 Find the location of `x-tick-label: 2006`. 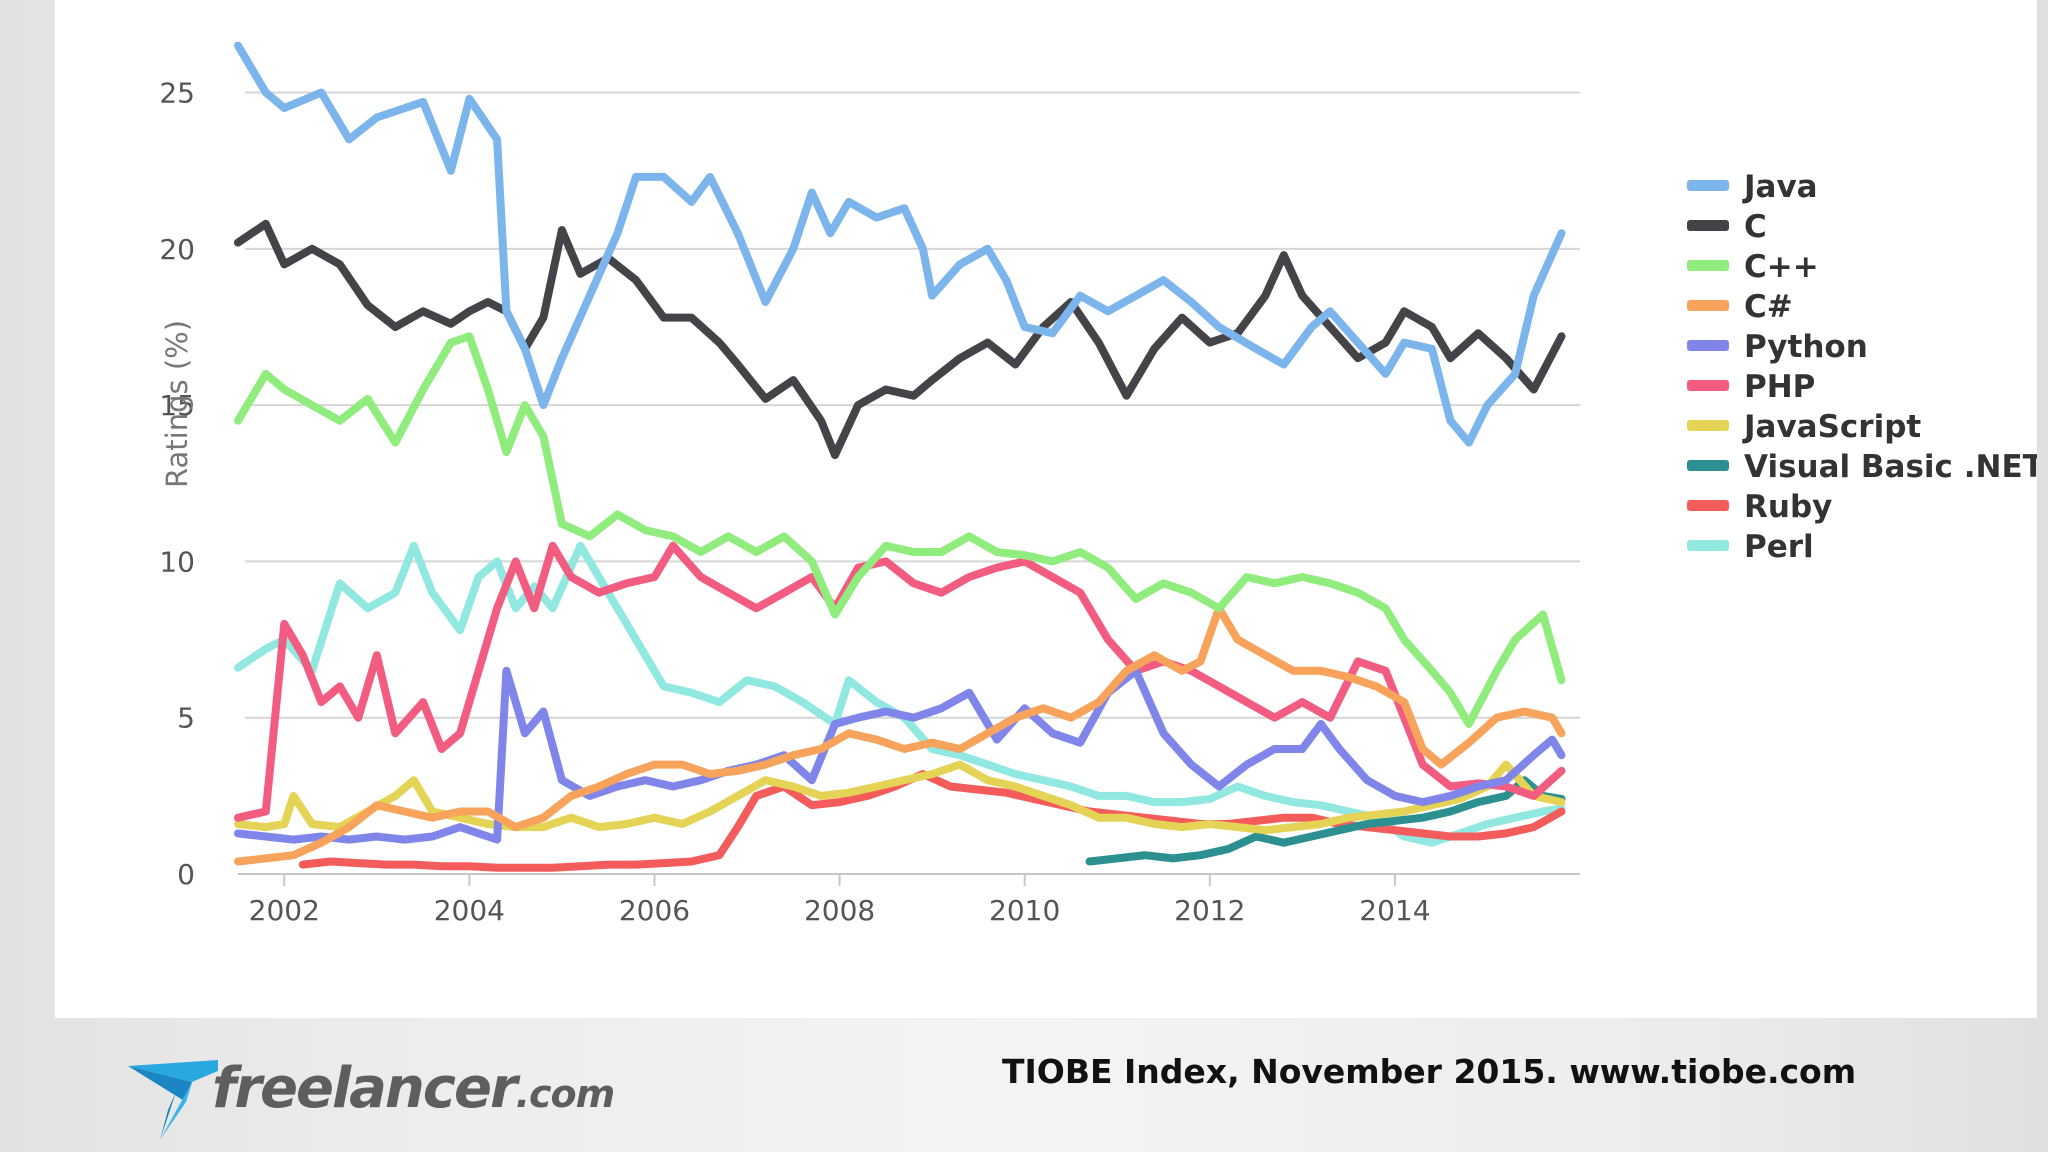

x-tick-label: 2006 is located at coordinates (654, 910).